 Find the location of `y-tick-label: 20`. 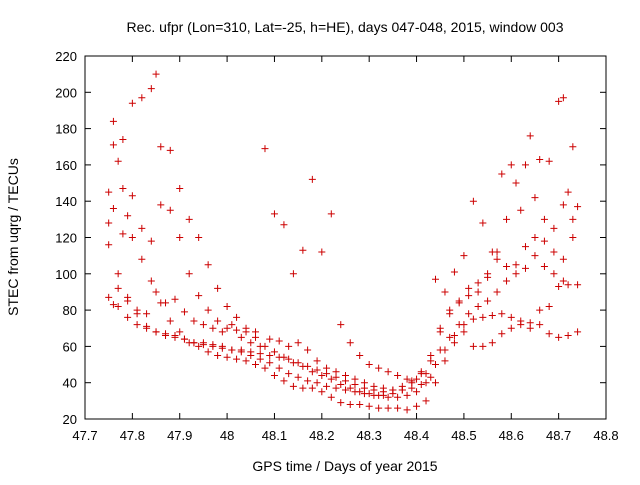

y-tick-label: 20 is located at coordinates (70, 419).